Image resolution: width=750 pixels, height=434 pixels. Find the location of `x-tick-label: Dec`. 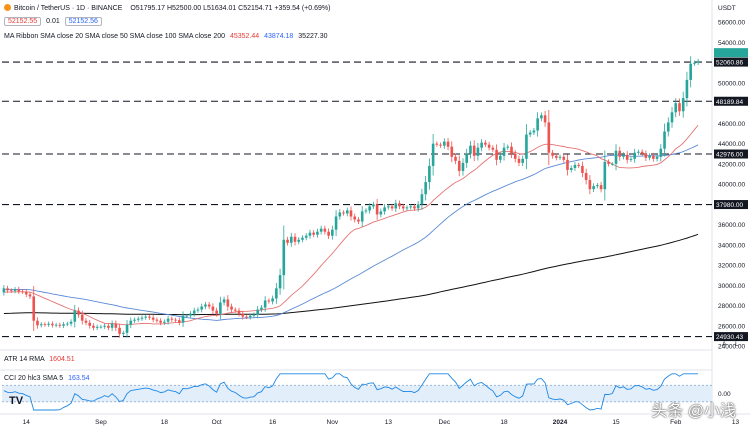

x-tick-label: Dec is located at coordinates (445, 422).